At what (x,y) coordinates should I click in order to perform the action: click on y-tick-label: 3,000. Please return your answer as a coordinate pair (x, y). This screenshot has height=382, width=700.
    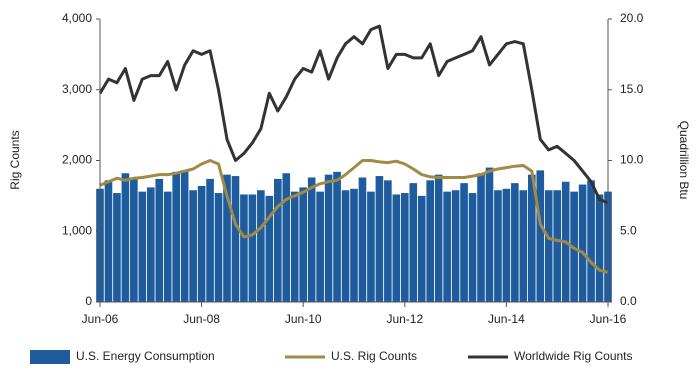
    Looking at the image, I should click on (77, 89).